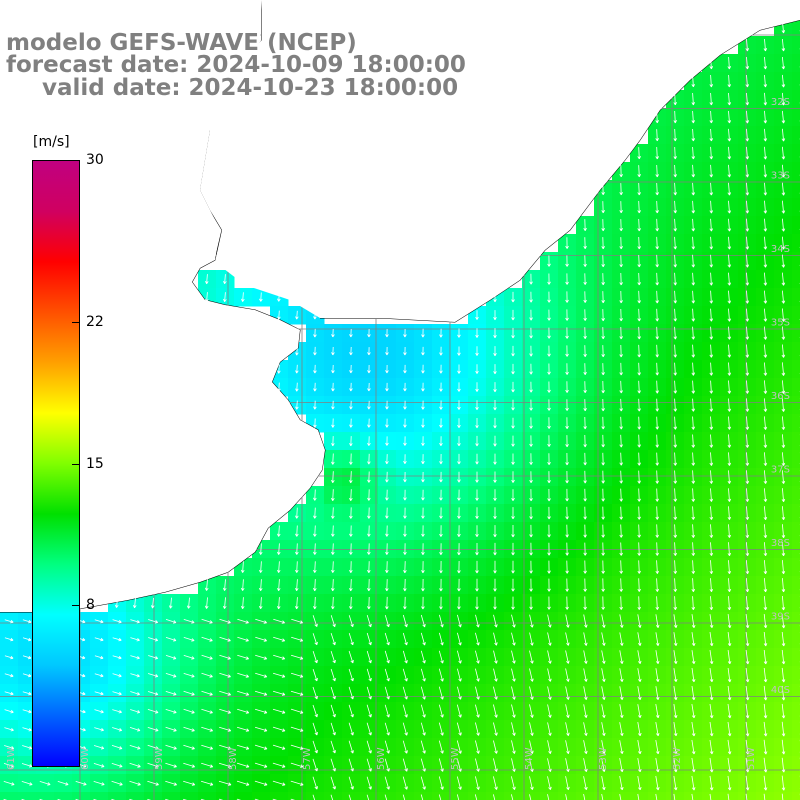 This screenshot has width=800, height=800. What do you see at coordinates (76, 606) in the screenshot?
I see `colorbar-tick-mark` at bounding box center [76, 606].